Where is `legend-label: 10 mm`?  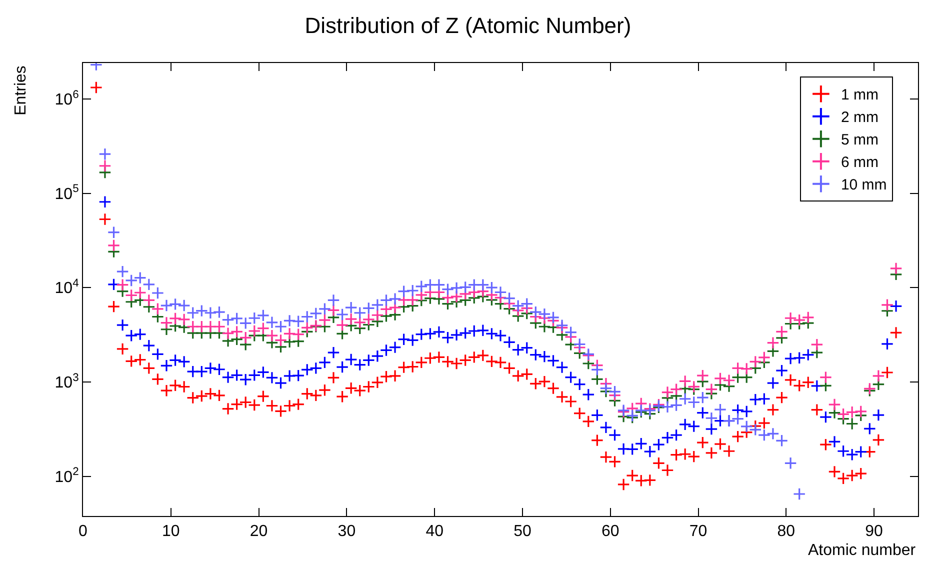 legend-label: 10 mm is located at coordinates (863, 185).